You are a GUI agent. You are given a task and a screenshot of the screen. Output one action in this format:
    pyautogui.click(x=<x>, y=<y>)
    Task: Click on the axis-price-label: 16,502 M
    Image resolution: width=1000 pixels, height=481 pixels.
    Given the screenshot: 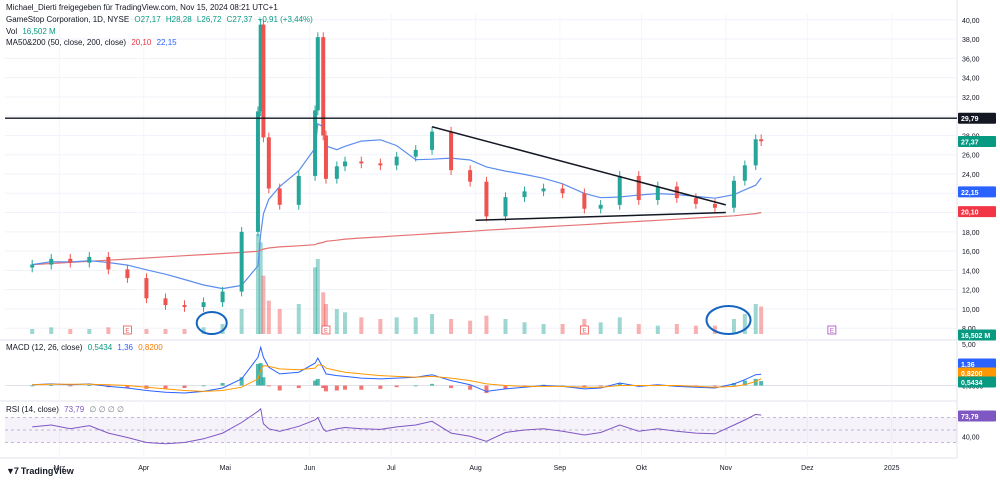 What is the action you would take?
    pyautogui.click(x=977, y=335)
    